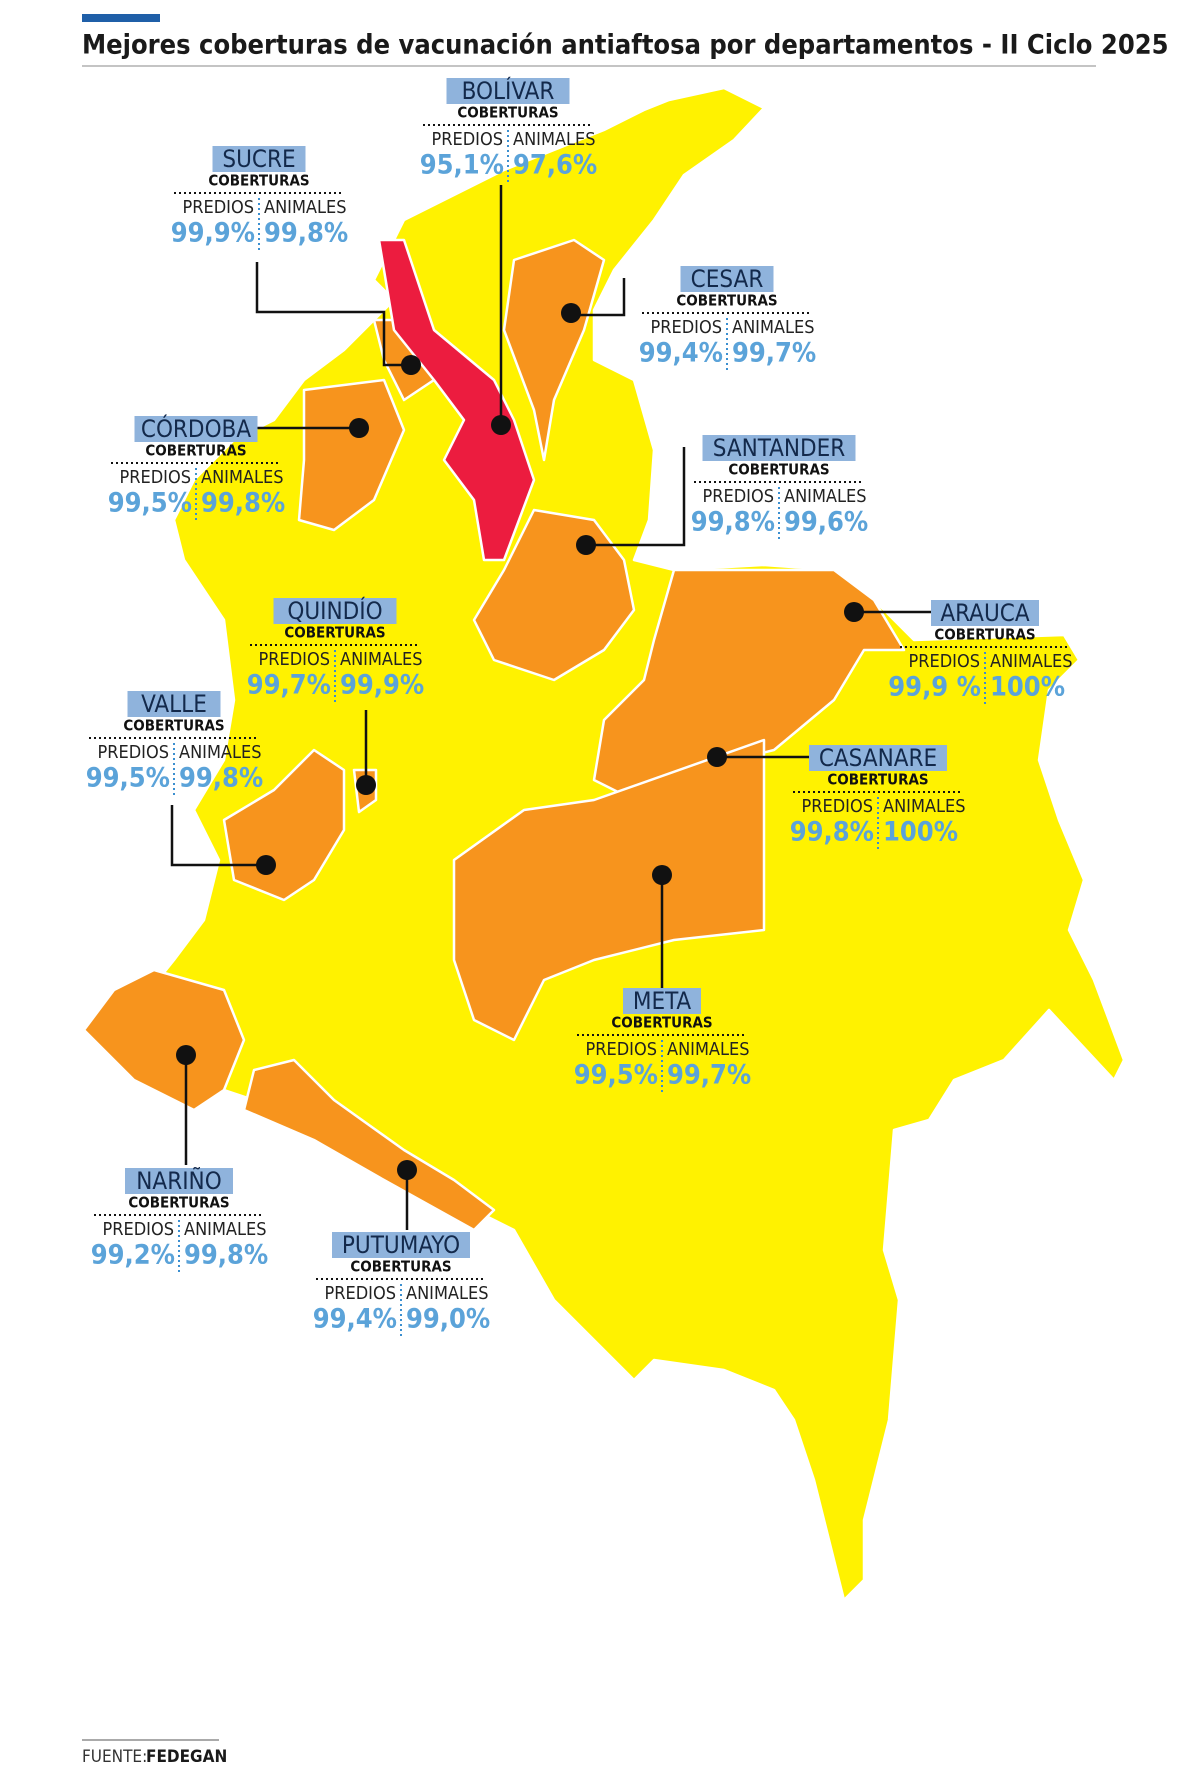 This screenshot has width=1200, height=1769. I want to click on department-name: QUINDÍO, so click(334, 610).